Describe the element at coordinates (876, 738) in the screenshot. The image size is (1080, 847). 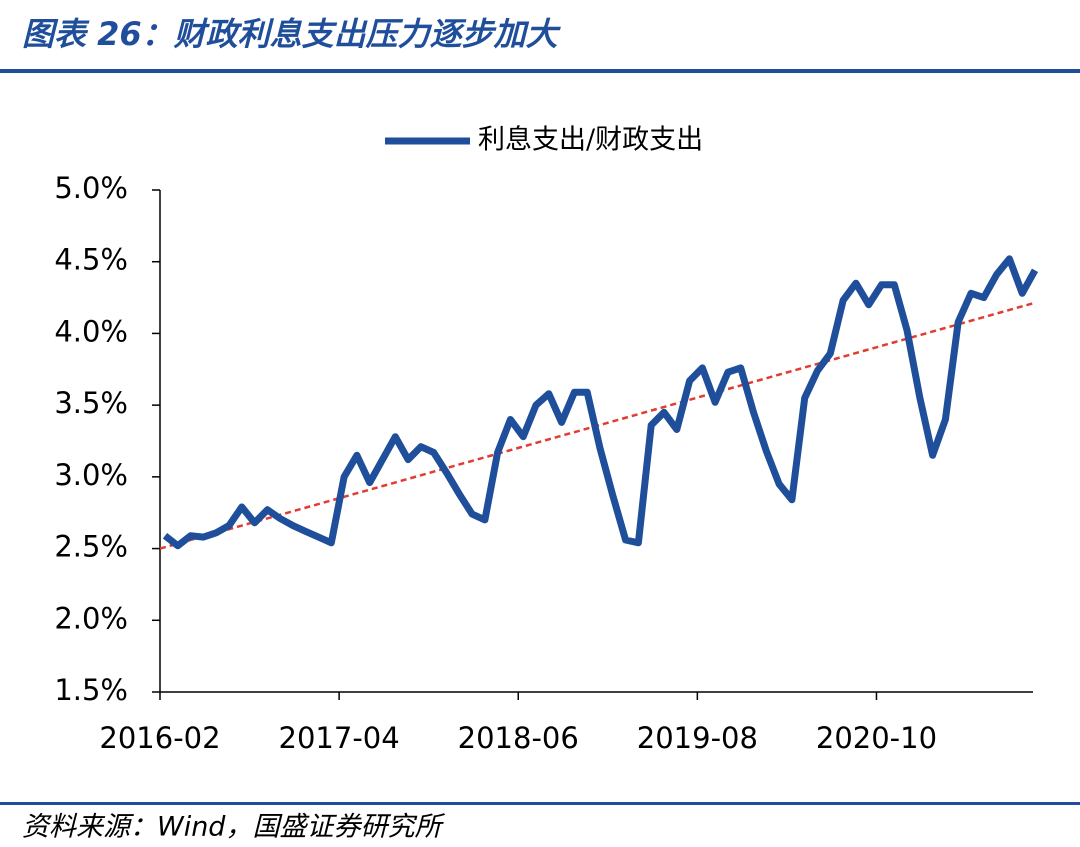
I see `x-tick-label: 2020-10` at that location.